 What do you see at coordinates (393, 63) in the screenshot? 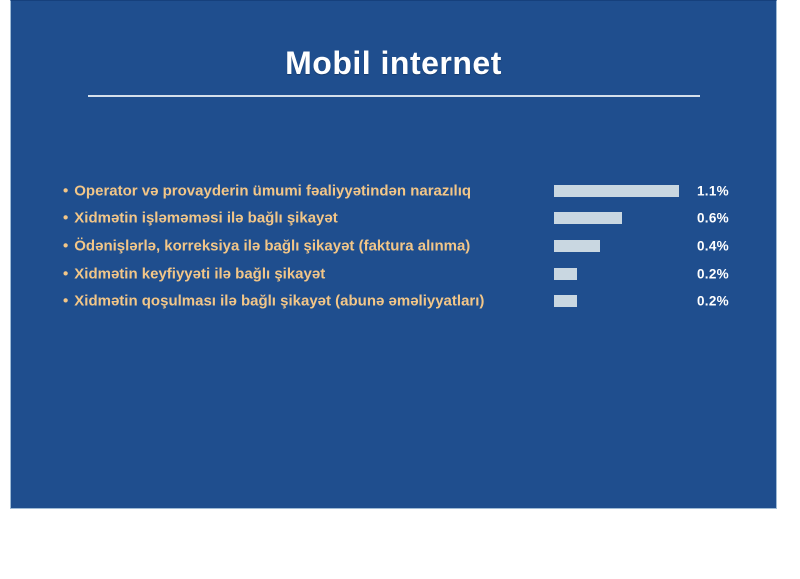
I see `slide-title: Mobil internet` at bounding box center [393, 63].